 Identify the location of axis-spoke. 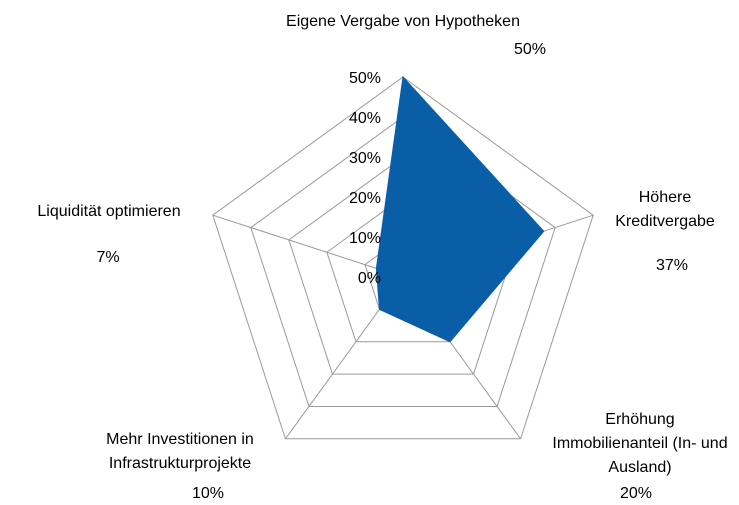
(308, 246).